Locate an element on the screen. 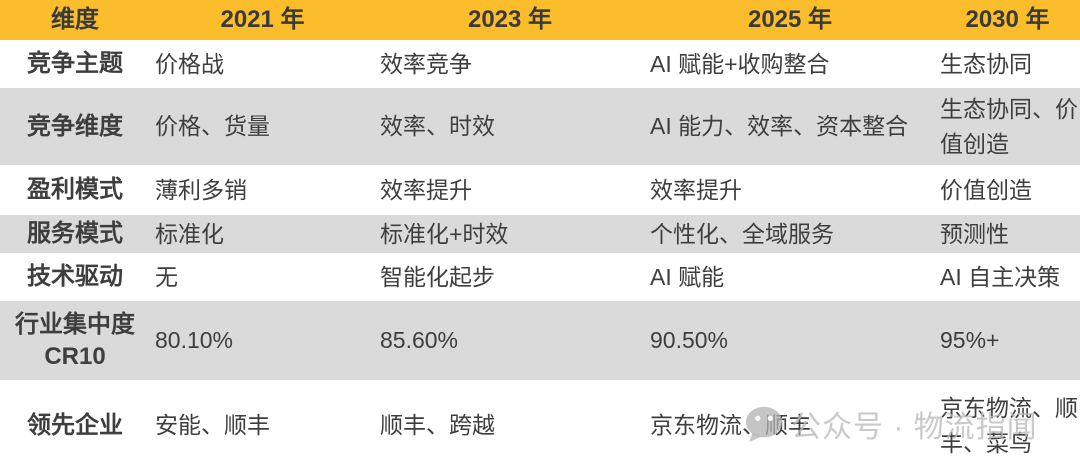  table-cell: 顺丰、跨越 is located at coordinates (437, 425).